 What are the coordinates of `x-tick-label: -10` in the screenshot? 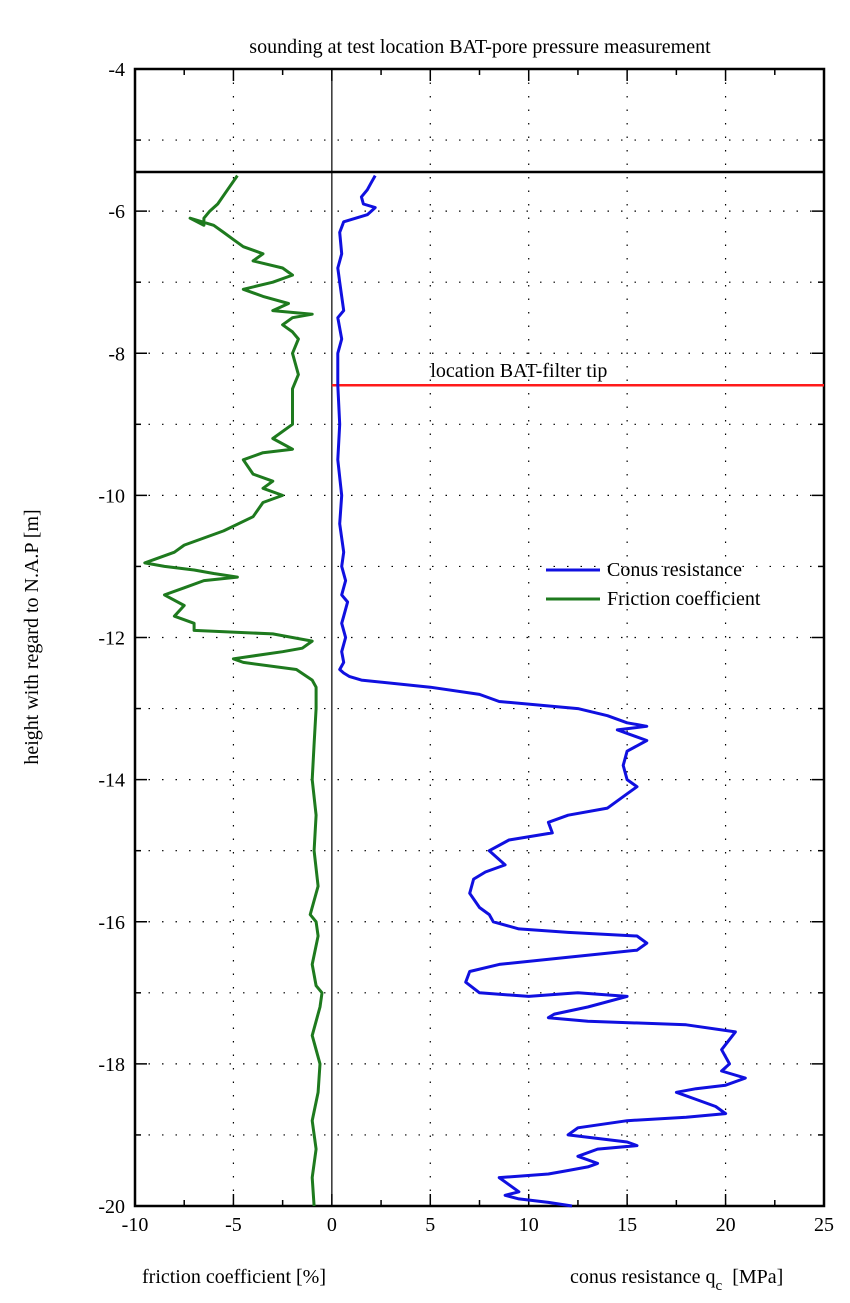 It's located at (135, 1225).